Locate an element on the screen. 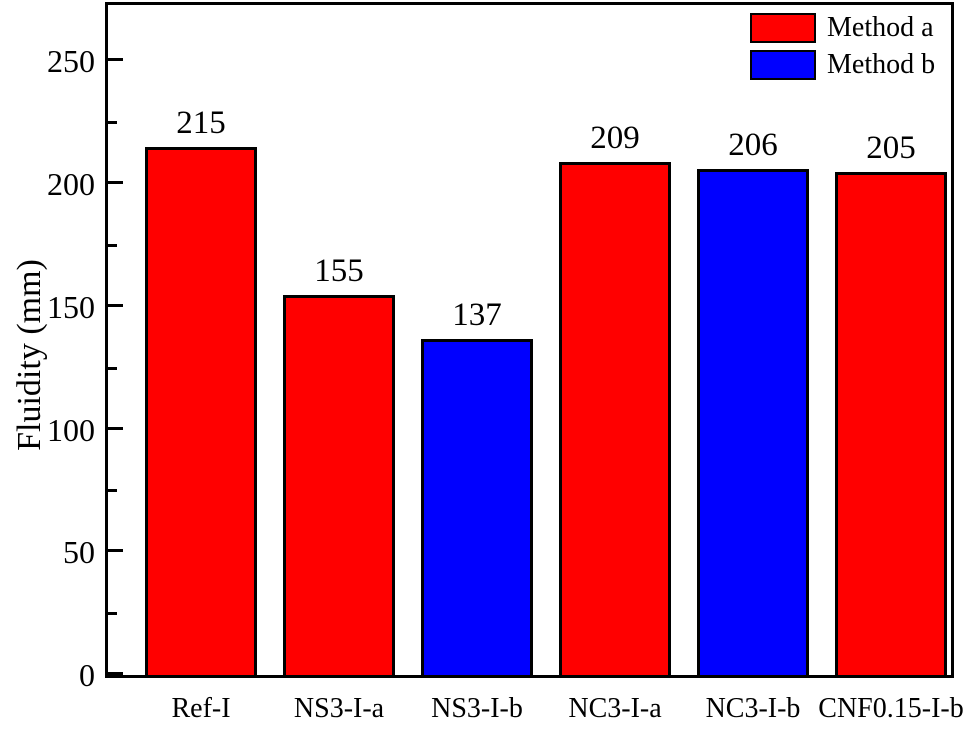  bar-value-label: 209 is located at coordinates (615, 138).